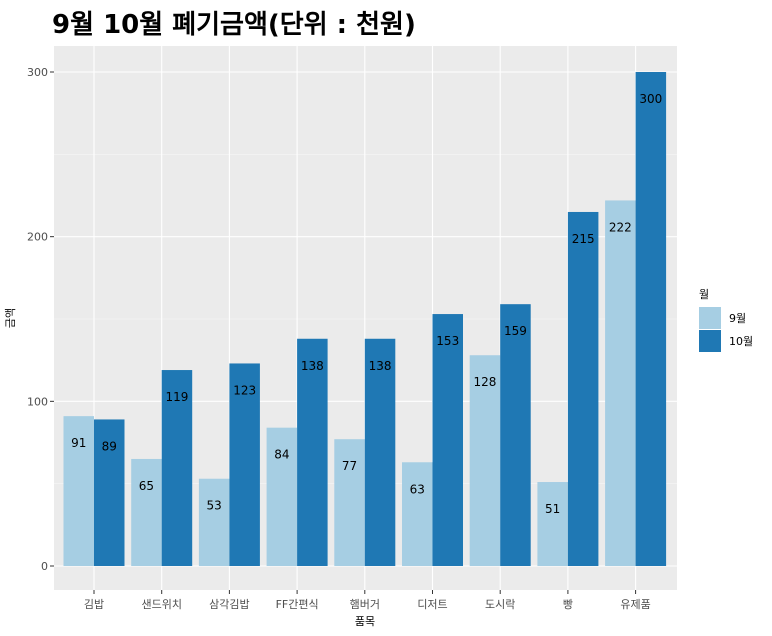  Describe the element at coordinates (10, 318) in the screenshot. I see `y-axis-title: 금액` at that location.